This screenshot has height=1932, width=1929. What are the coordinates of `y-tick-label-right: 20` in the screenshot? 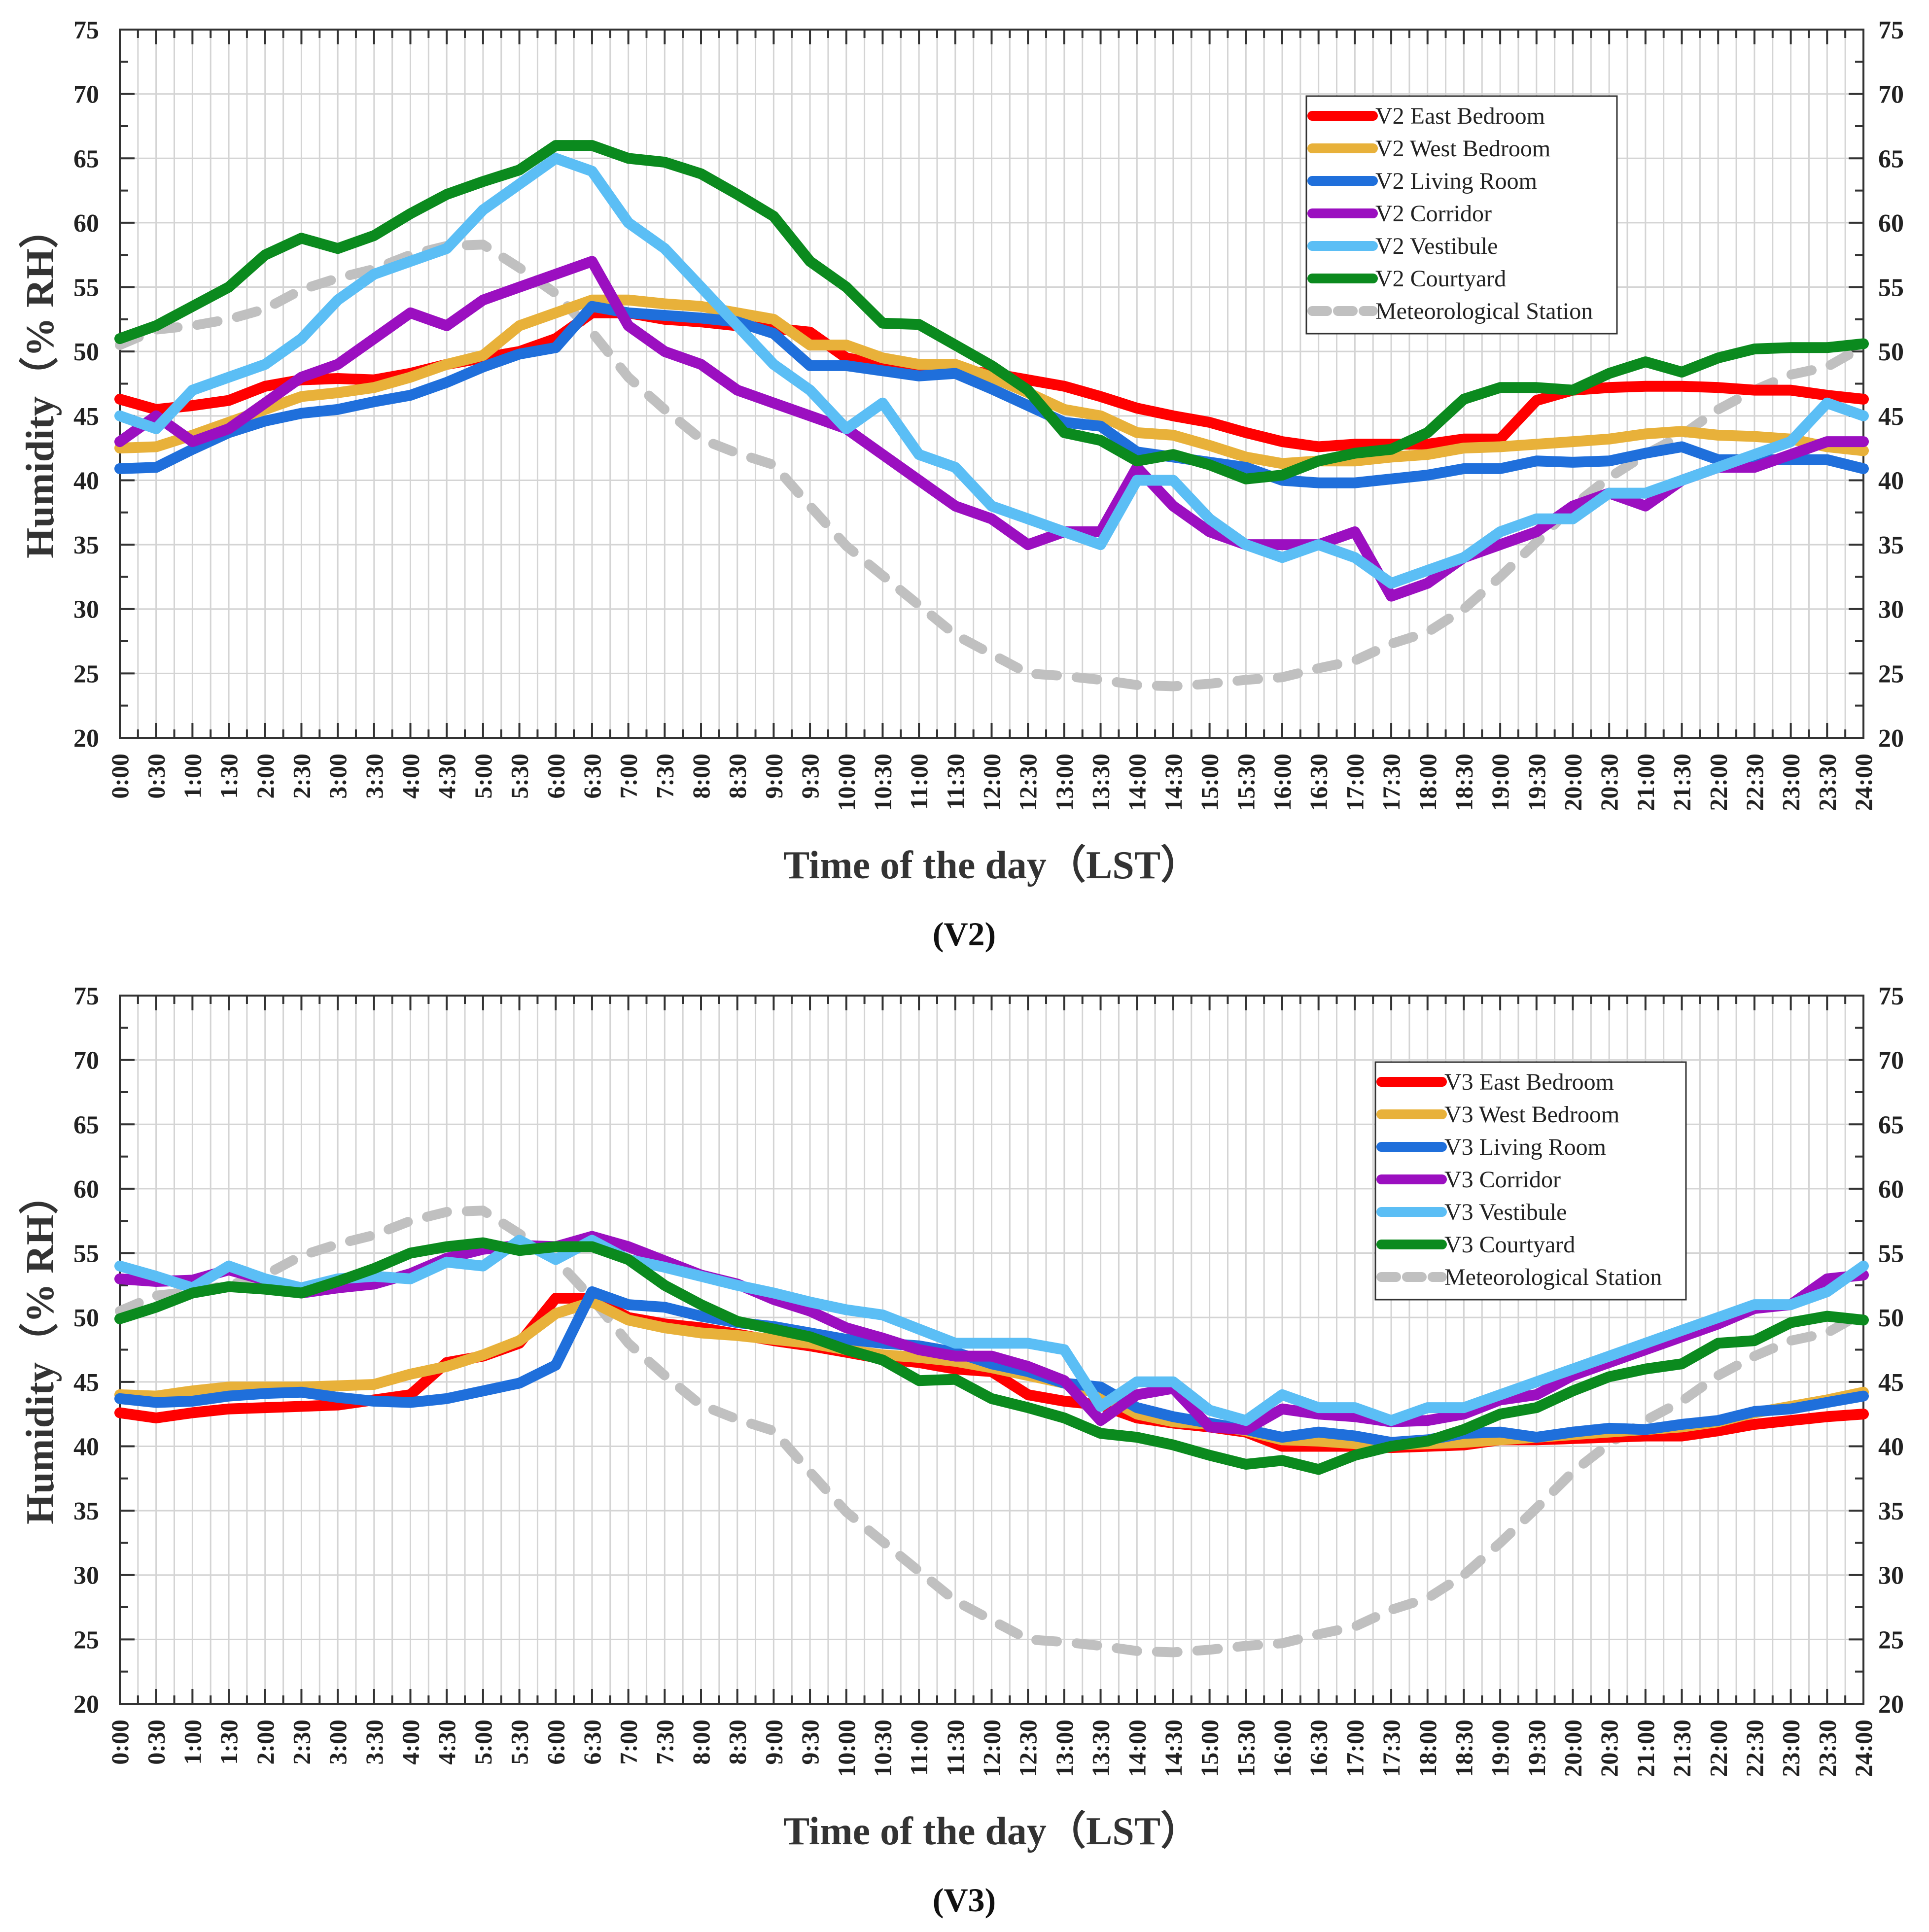 It's located at (1891, 739).